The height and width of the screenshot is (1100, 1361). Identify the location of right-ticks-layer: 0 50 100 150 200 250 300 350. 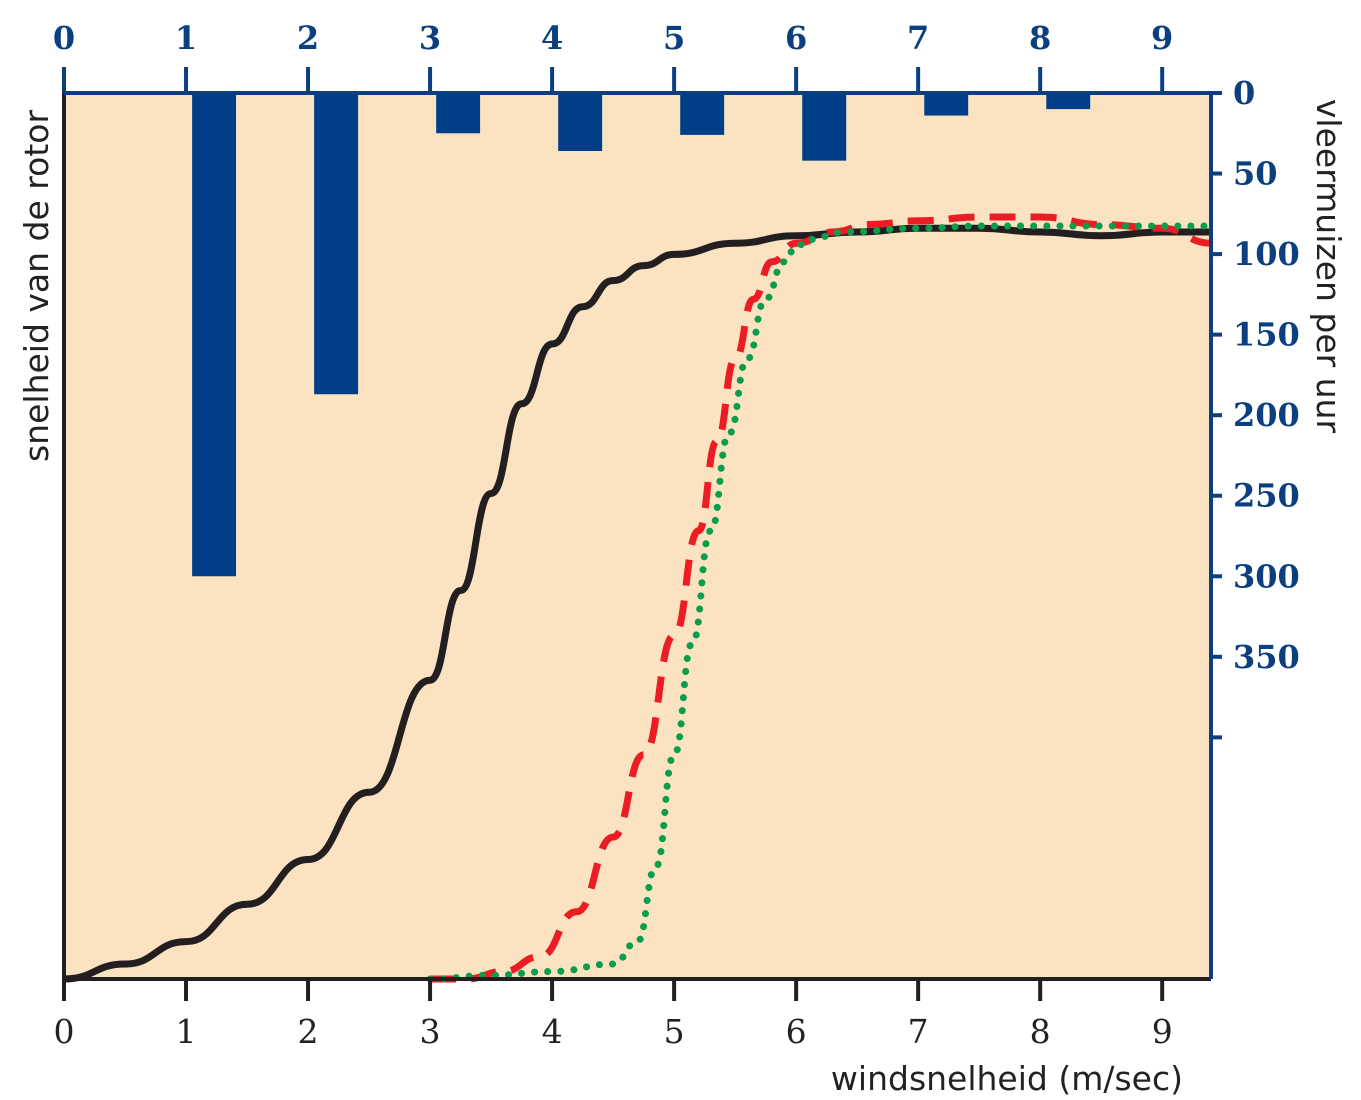
(1255, 407).